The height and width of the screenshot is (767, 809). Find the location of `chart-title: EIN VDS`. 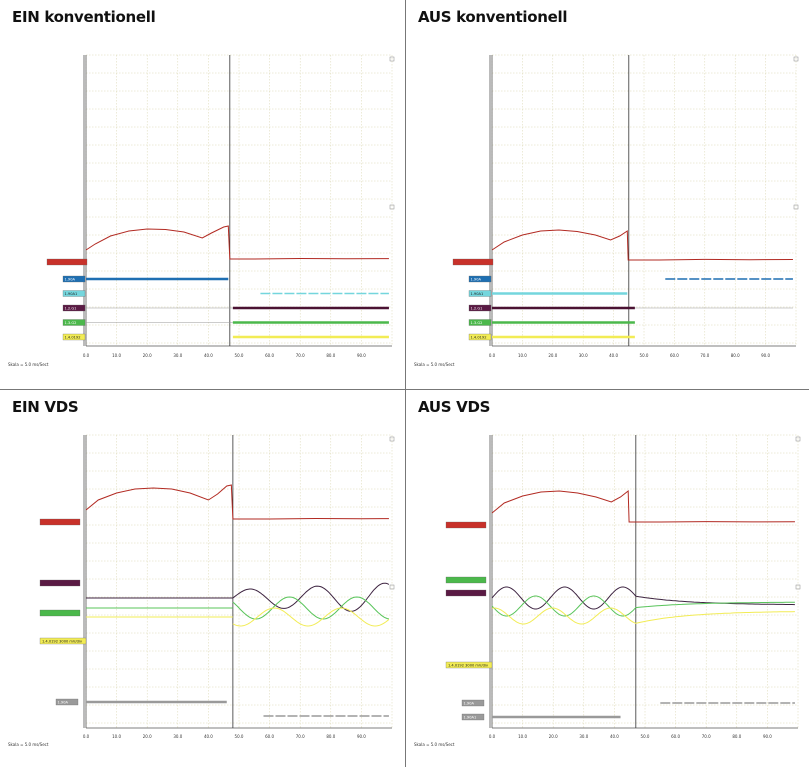

chart-title: EIN VDS is located at coordinates (45, 407).